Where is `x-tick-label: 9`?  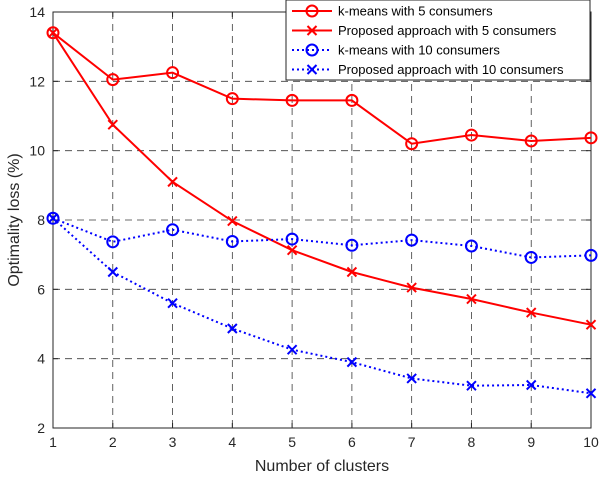
x-tick-label: 9 is located at coordinates (531, 442).